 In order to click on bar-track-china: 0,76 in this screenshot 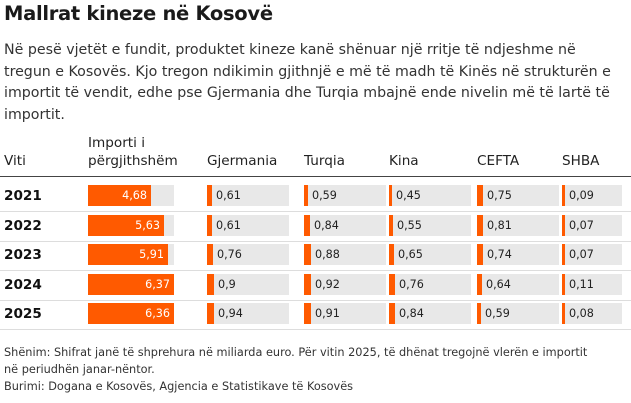, I will do `click(430, 284)`.